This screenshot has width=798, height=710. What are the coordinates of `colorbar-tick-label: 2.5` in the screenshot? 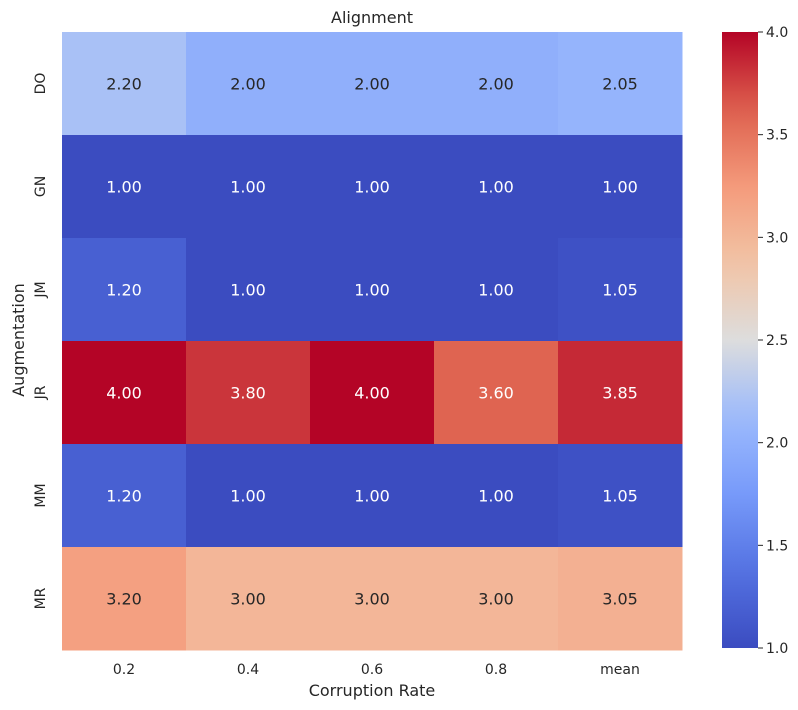 It's located at (777, 341).